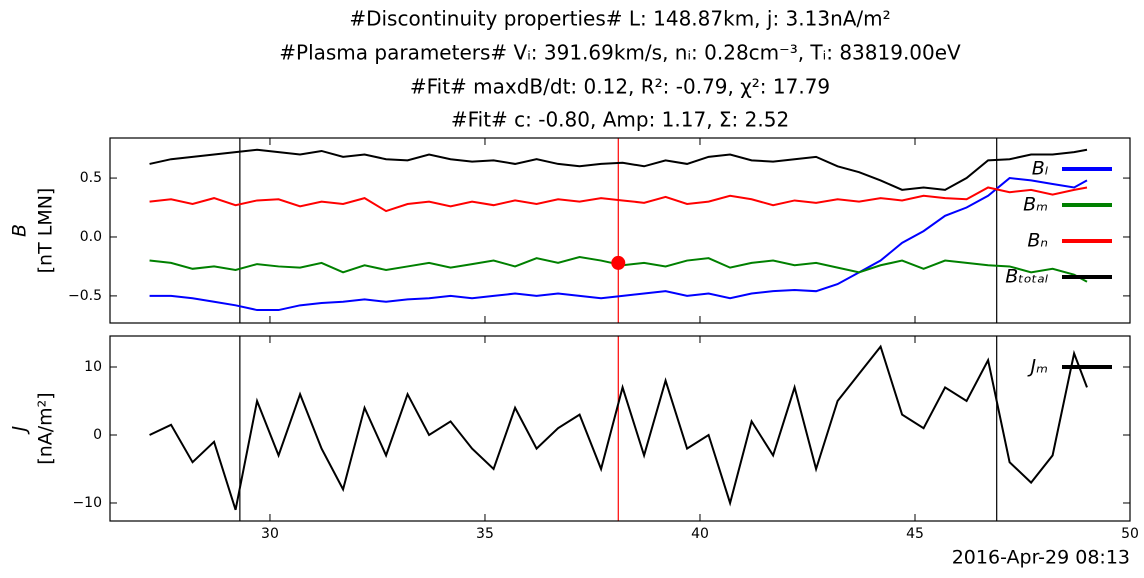  Describe the element at coordinates (270, 534) in the screenshot. I see `x-tick-label: 30` at that location.